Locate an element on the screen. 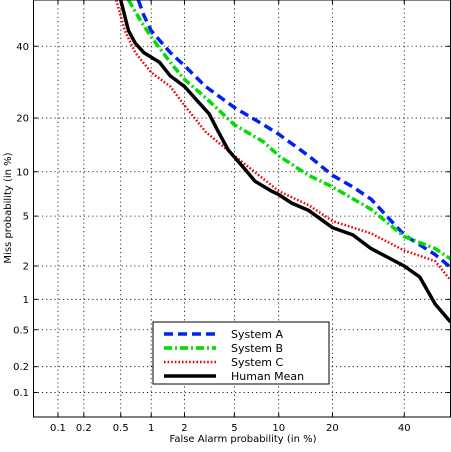  y-tick-label: 10 is located at coordinates (22, 172).